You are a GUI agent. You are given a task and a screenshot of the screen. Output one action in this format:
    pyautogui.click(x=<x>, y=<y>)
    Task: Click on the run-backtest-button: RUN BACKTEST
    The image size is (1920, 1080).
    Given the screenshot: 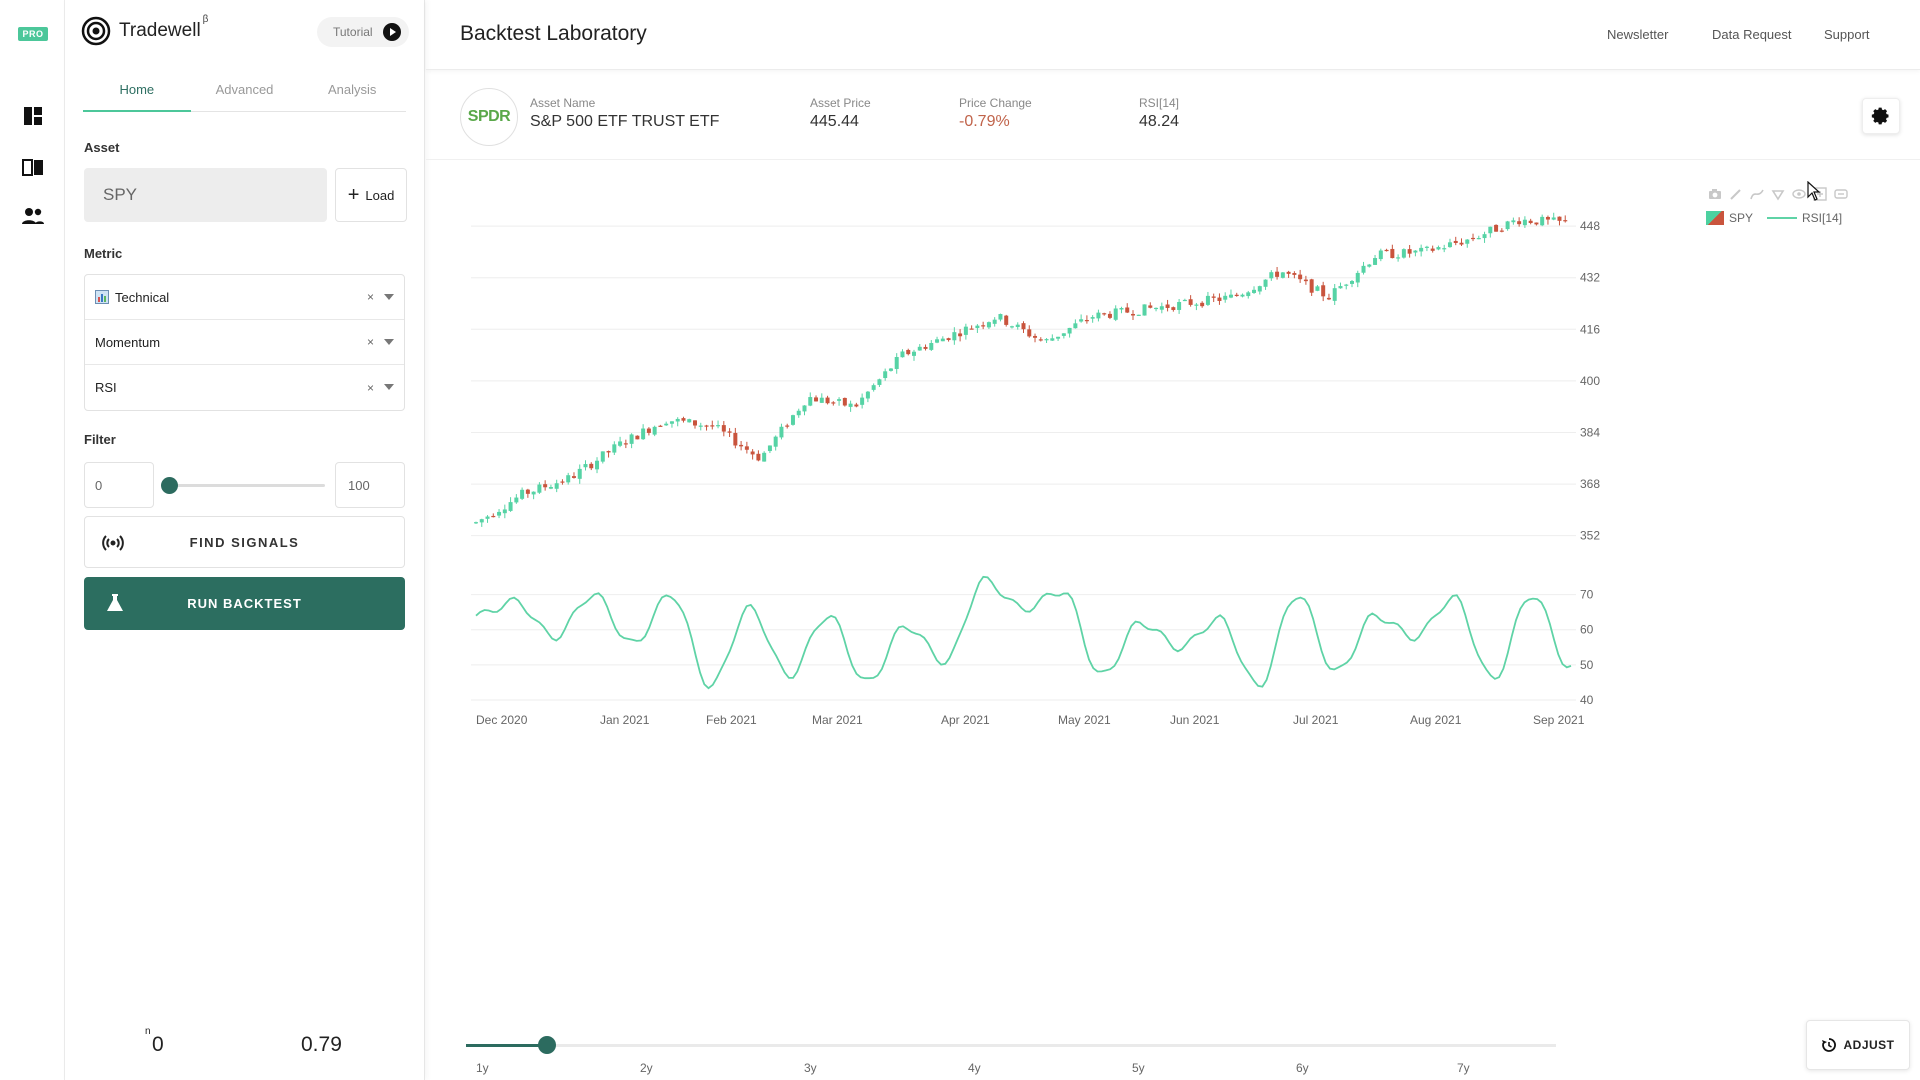 What is the action you would take?
    pyautogui.click(x=244, y=603)
    